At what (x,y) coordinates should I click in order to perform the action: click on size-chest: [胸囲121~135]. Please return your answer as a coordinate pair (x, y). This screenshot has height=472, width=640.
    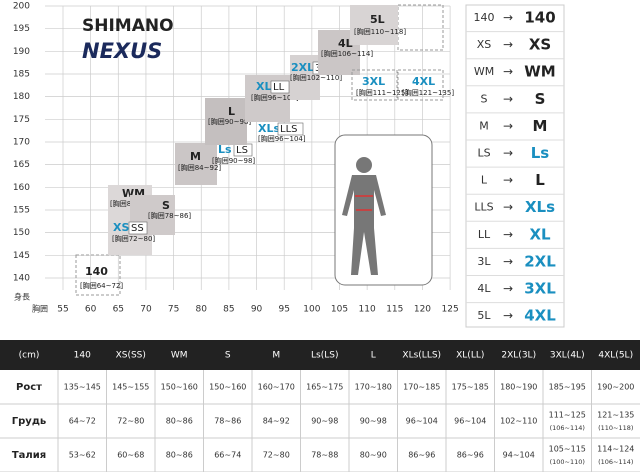
    Looking at the image, I should click on (428, 92).